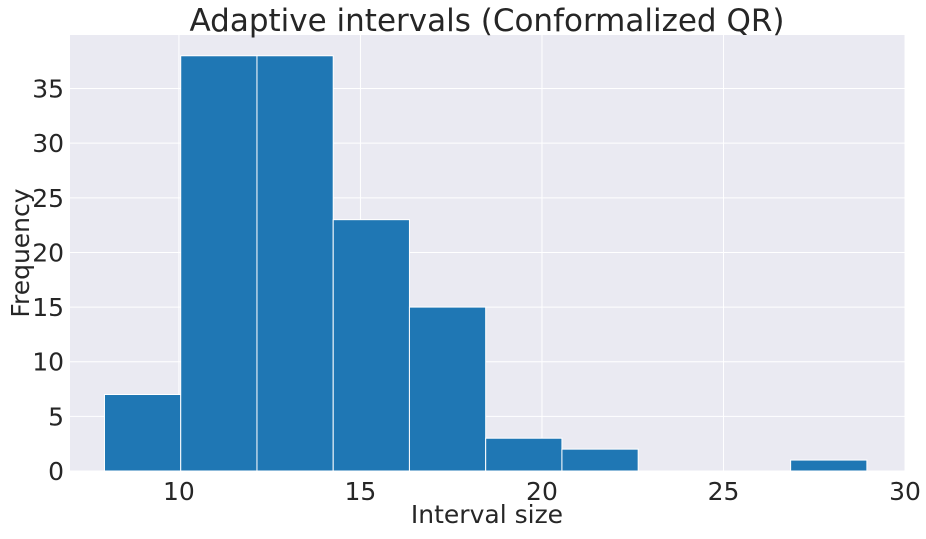 The image size is (926, 539). What do you see at coordinates (20, 252) in the screenshot?
I see `y-axis-label: Frequency` at bounding box center [20, 252].